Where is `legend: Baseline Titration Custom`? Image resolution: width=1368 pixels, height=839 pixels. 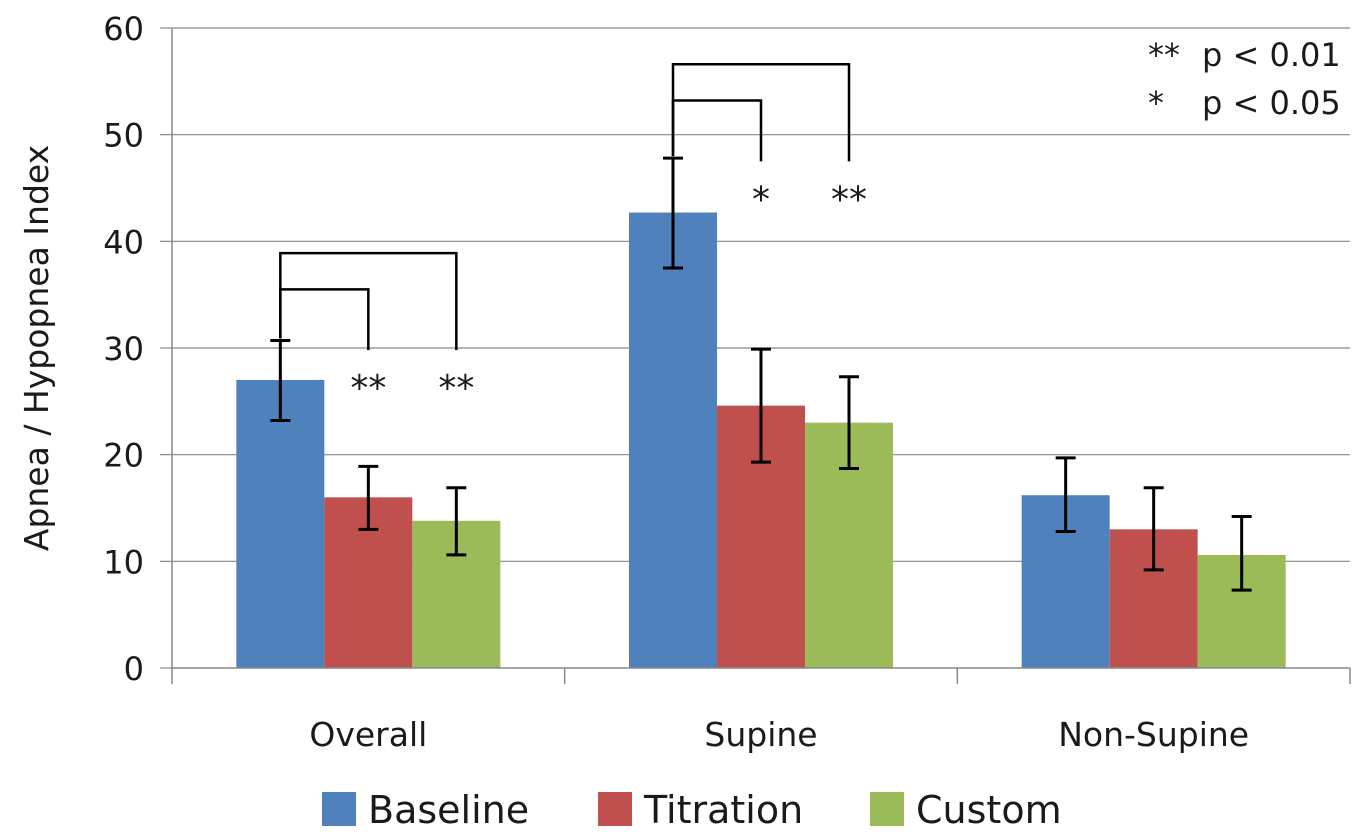
legend: Baseline Titration Custom is located at coordinates (692, 810).